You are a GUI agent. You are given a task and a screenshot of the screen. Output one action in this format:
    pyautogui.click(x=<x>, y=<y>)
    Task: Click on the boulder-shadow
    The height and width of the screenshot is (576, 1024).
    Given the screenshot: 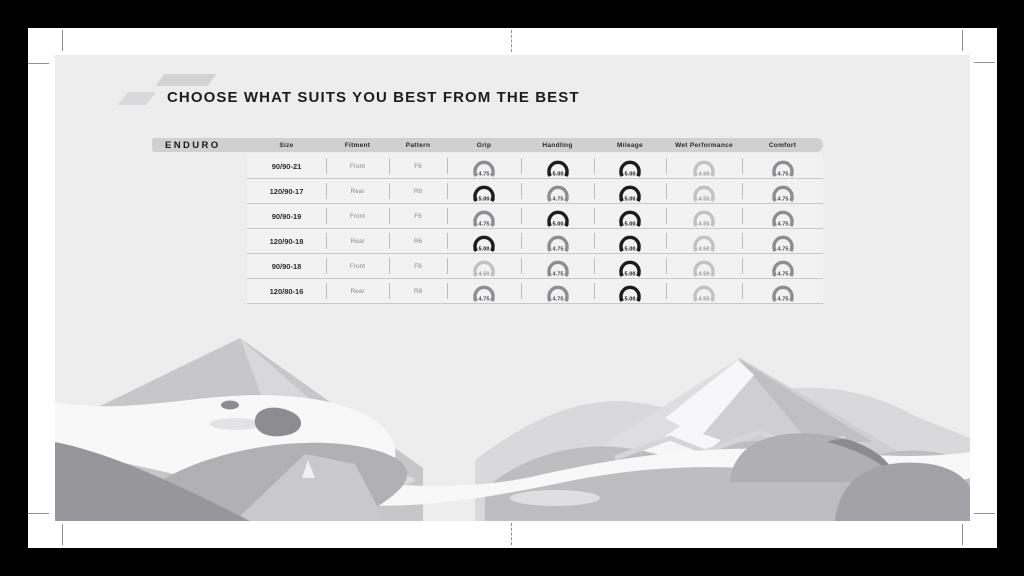 What is the action you would take?
    pyautogui.click(x=861, y=459)
    